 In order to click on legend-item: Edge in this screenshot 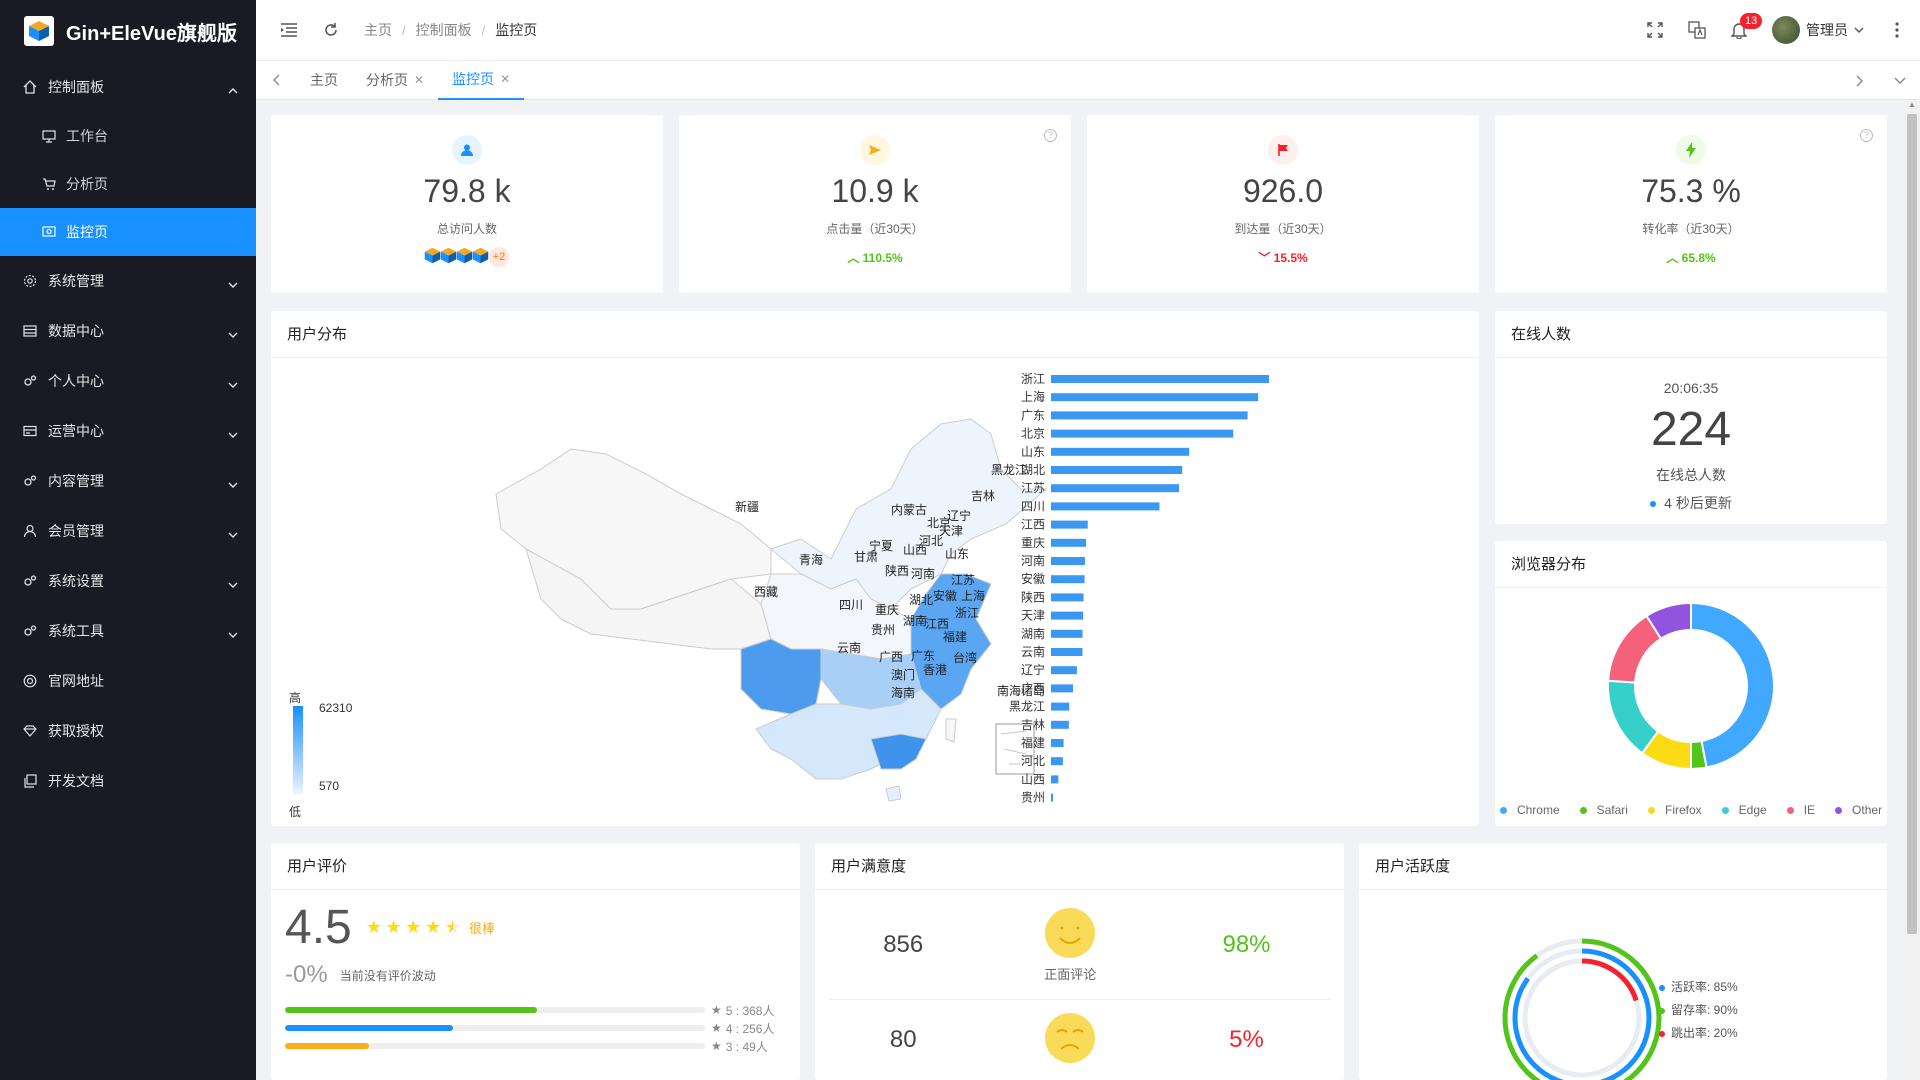, I will do `click(1744, 810)`.